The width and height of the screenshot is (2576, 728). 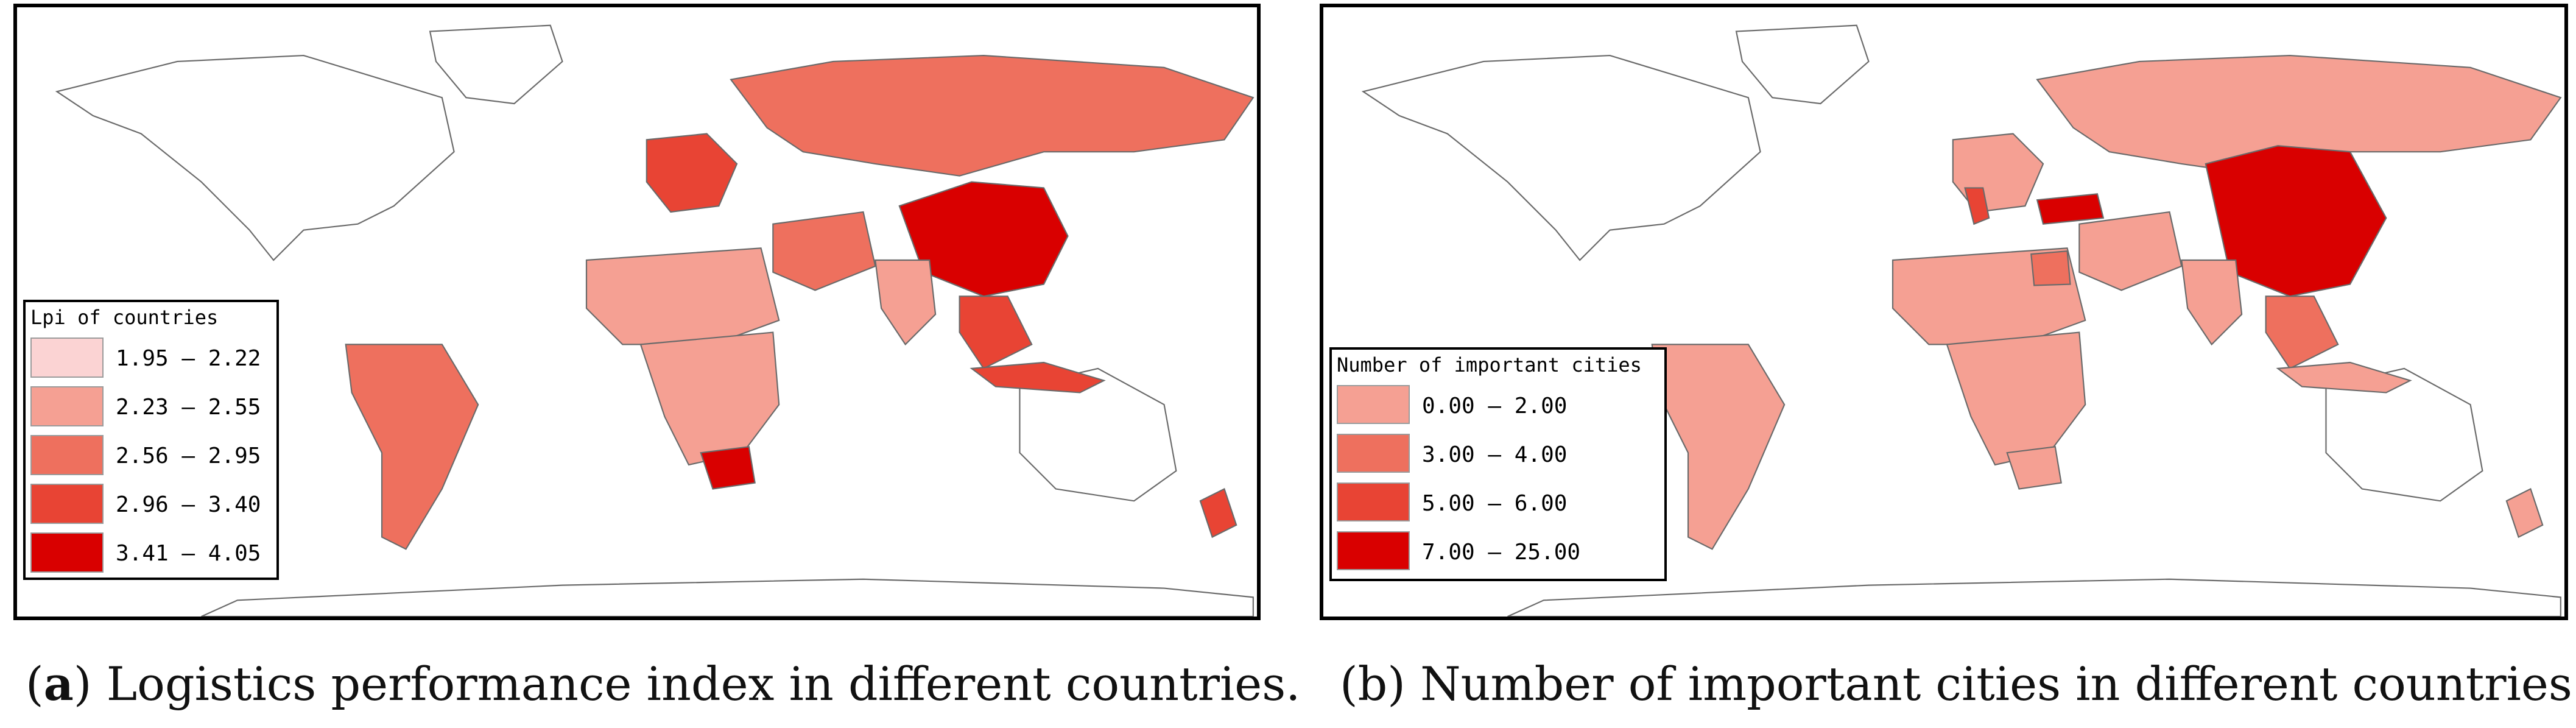 I want to click on legend-range-1: 1.95 — 2.22, so click(x=188, y=358).